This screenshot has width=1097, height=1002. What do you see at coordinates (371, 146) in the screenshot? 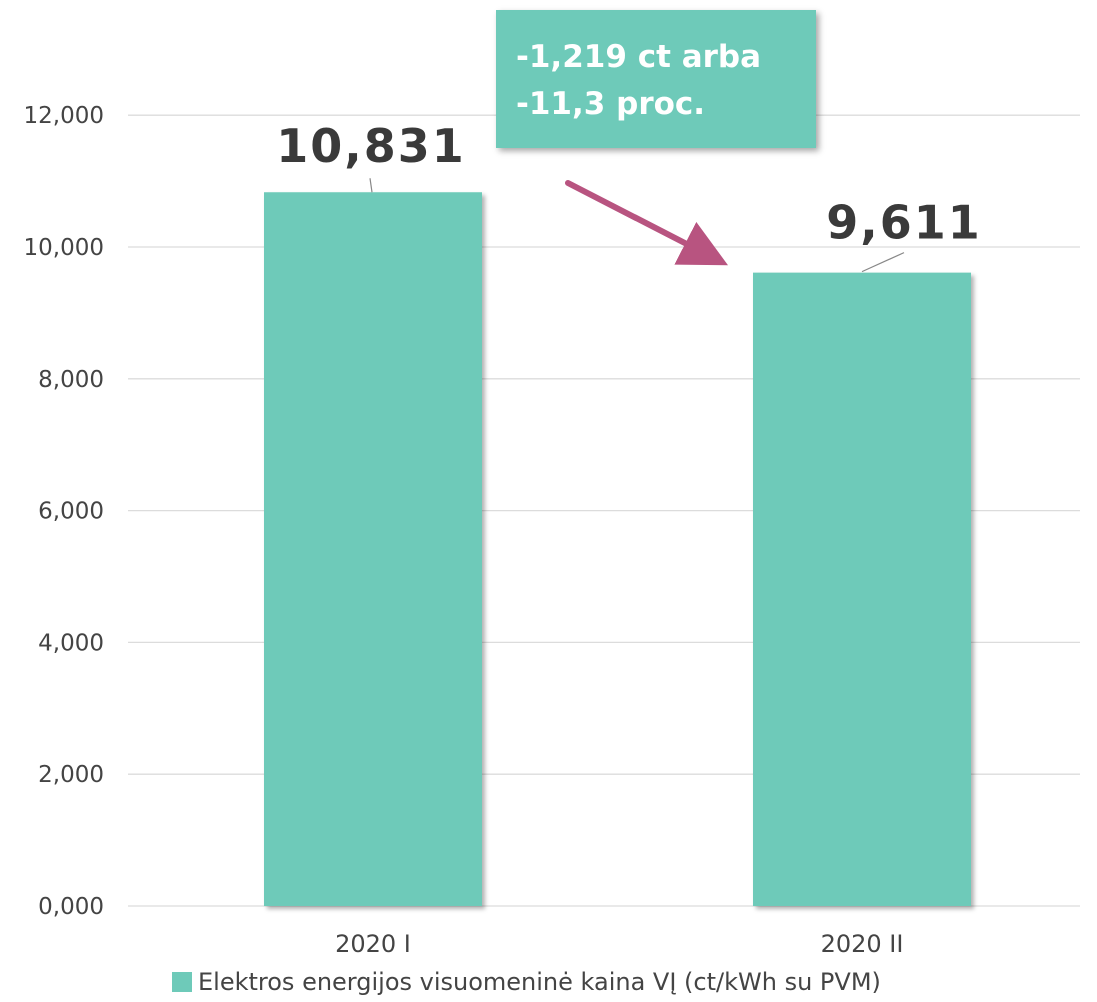
I see `data-label: 10,831` at bounding box center [371, 146].